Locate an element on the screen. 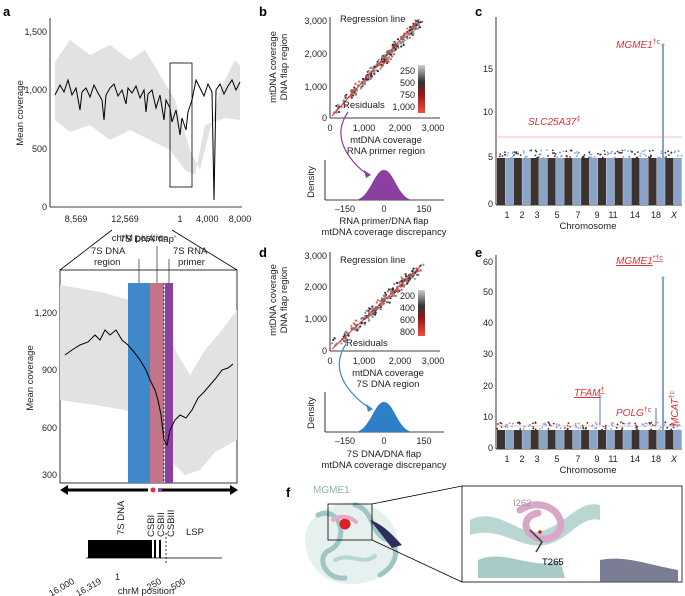  map-label-7s-dna: 7S DNA is located at coordinates (121, 517).